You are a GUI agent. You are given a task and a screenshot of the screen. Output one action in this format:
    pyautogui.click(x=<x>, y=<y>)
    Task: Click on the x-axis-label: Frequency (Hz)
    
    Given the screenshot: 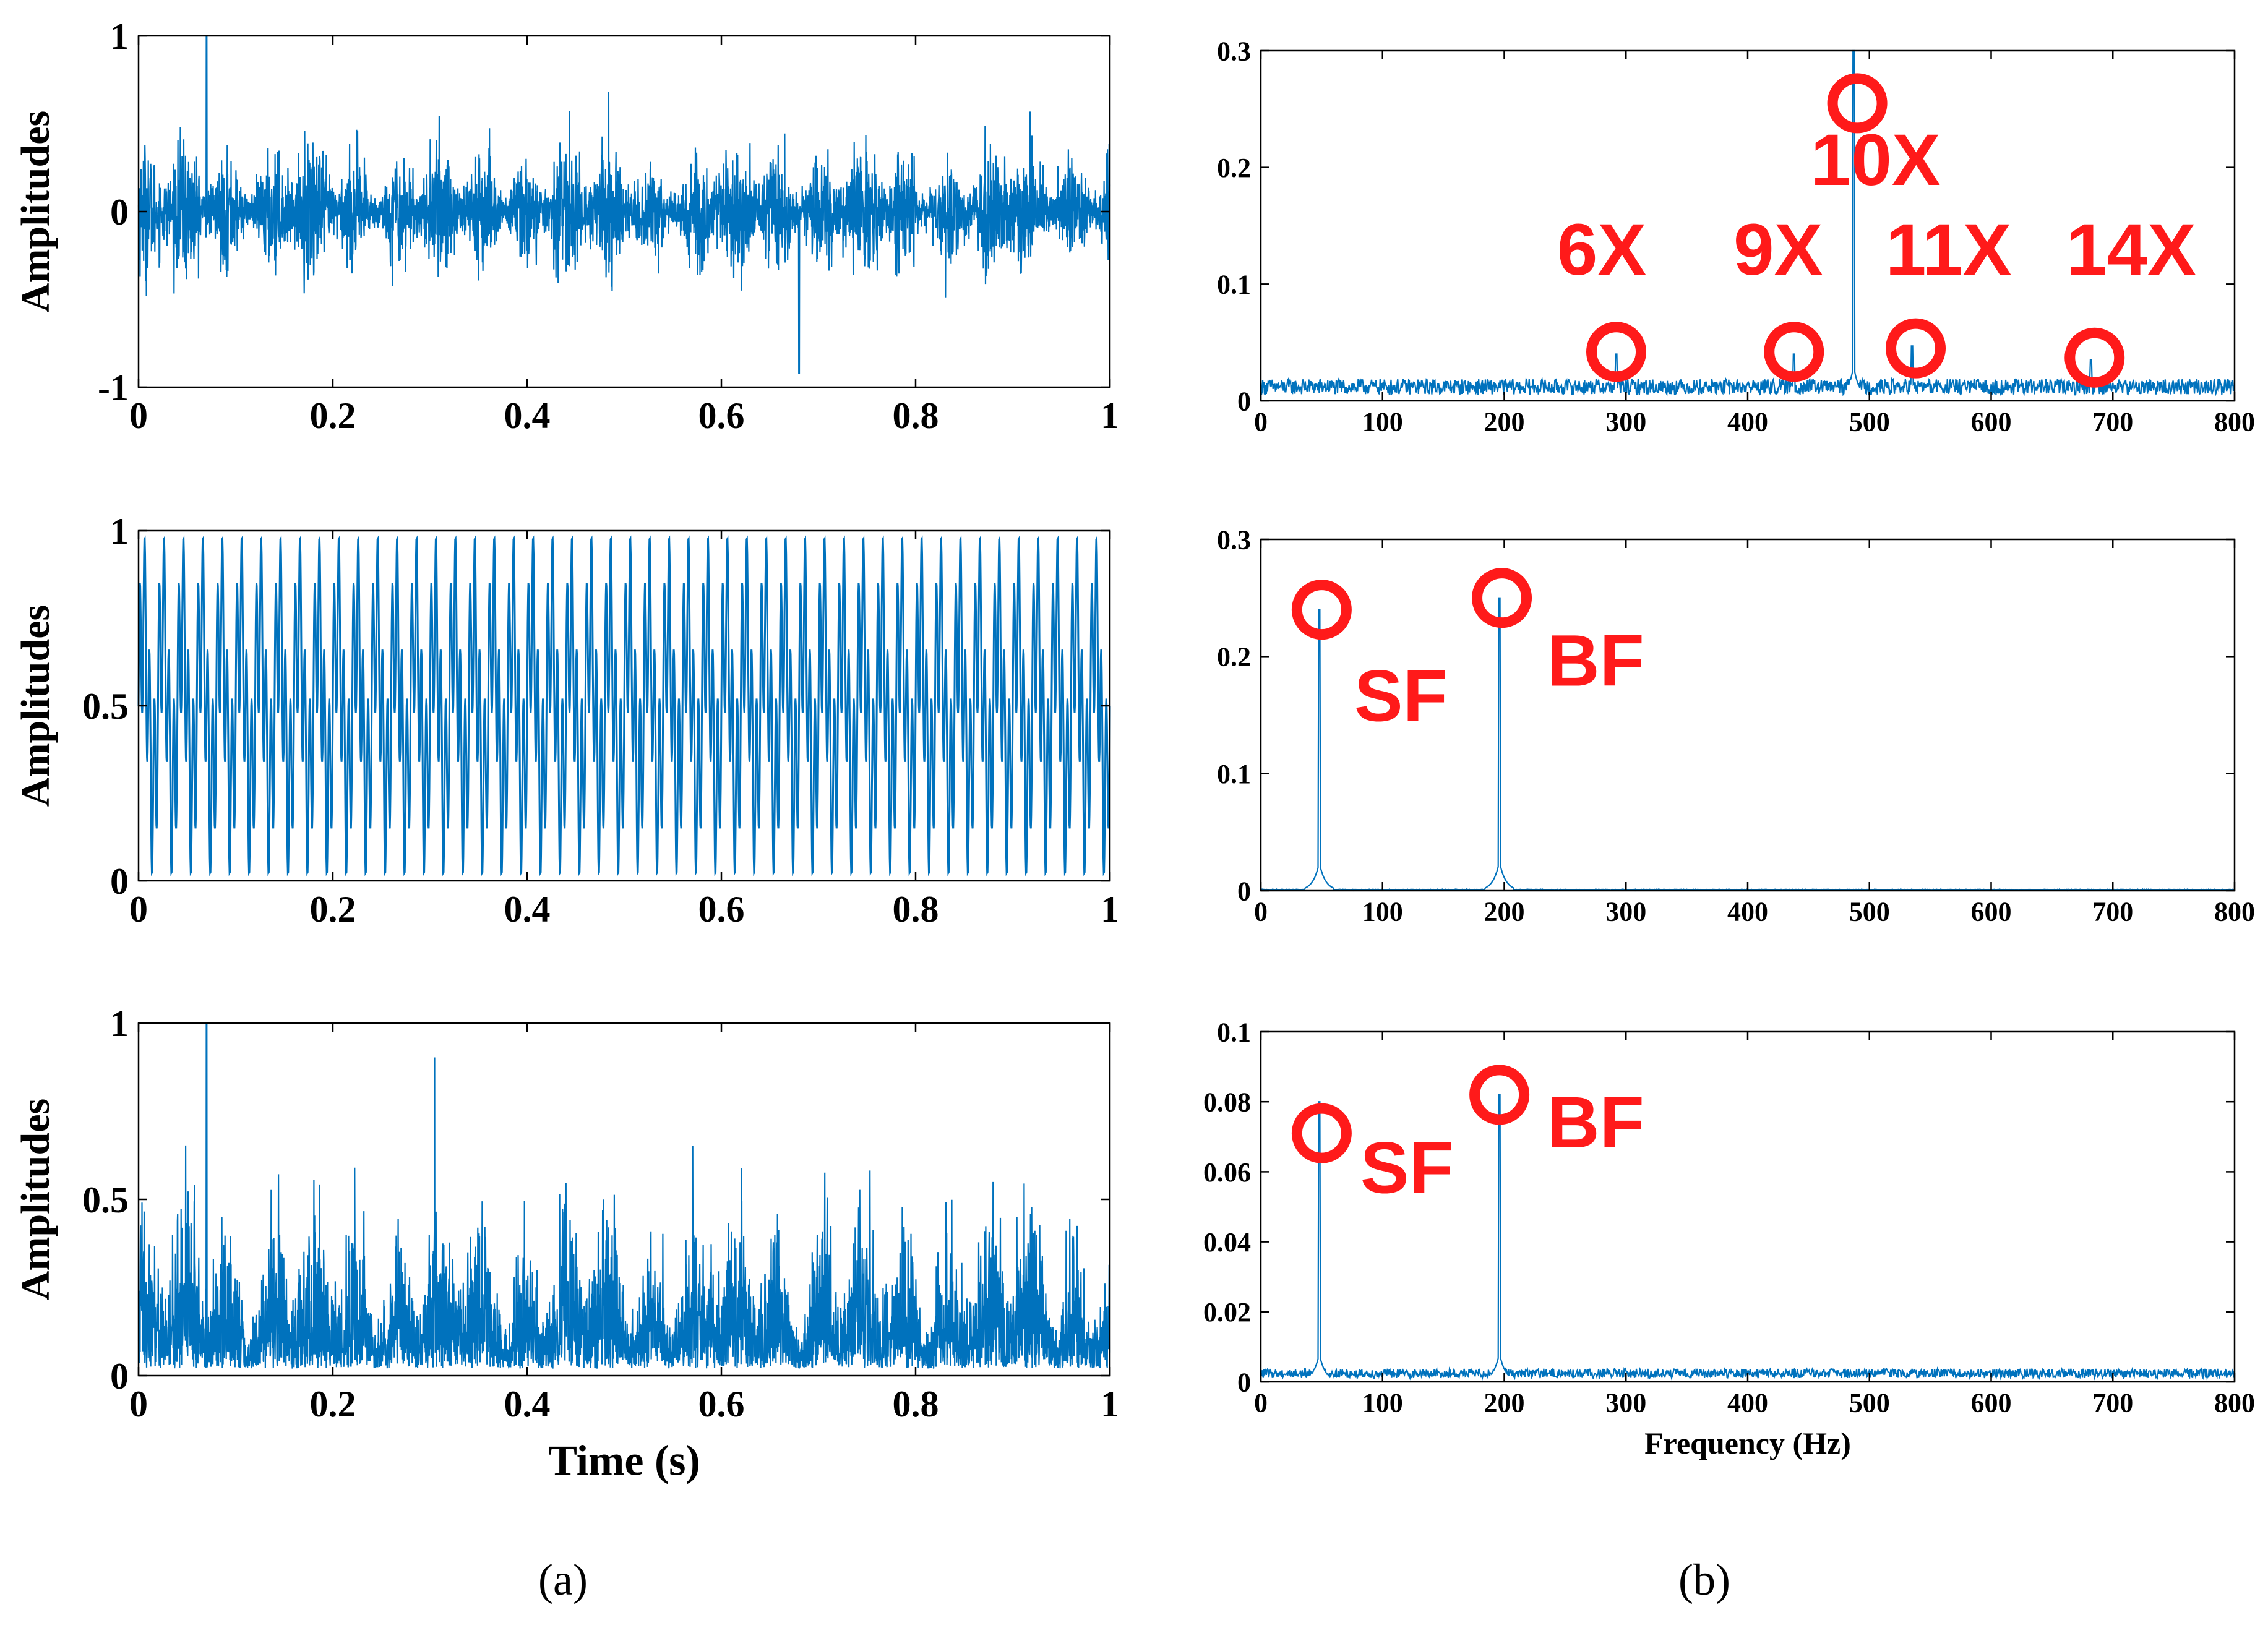 What is the action you would take?
    pyautogui.click(x=1748, y=1443)
    